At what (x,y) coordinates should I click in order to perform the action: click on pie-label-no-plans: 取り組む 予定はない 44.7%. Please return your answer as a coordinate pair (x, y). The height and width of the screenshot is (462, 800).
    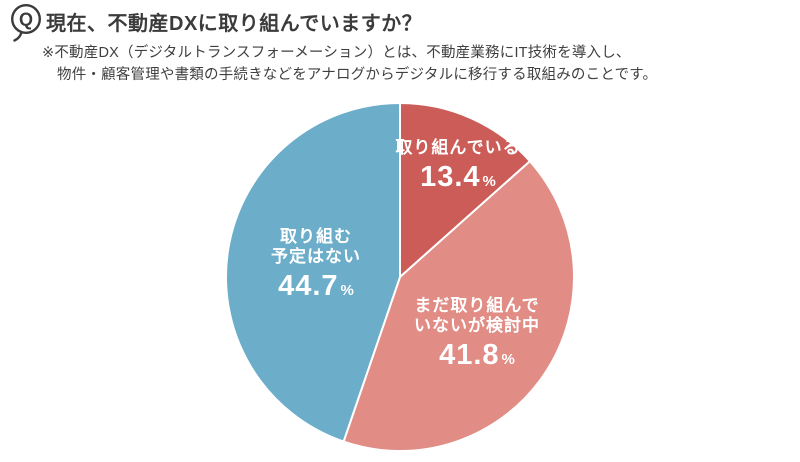
    Looking at the image, I should click on (316, 266).